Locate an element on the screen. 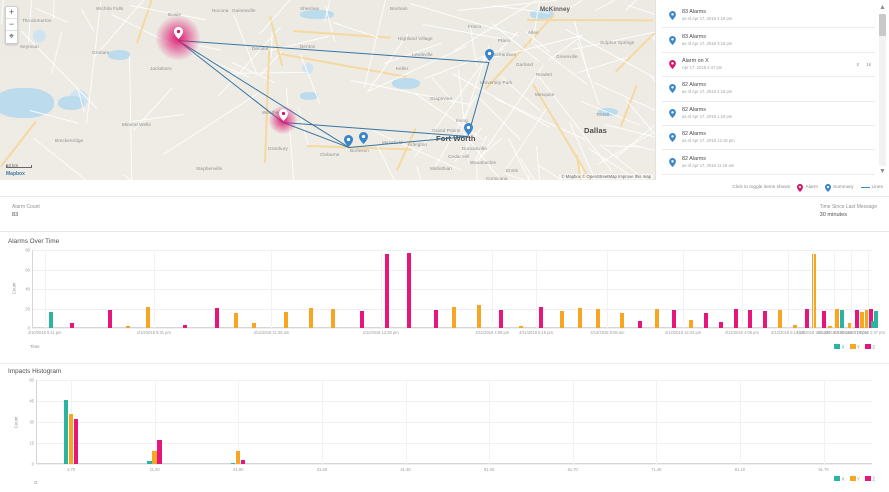  alarm-list-item: 83 Alarms as of Apr 17, 2018 4:18 pm is located at coordinates (768, 16).